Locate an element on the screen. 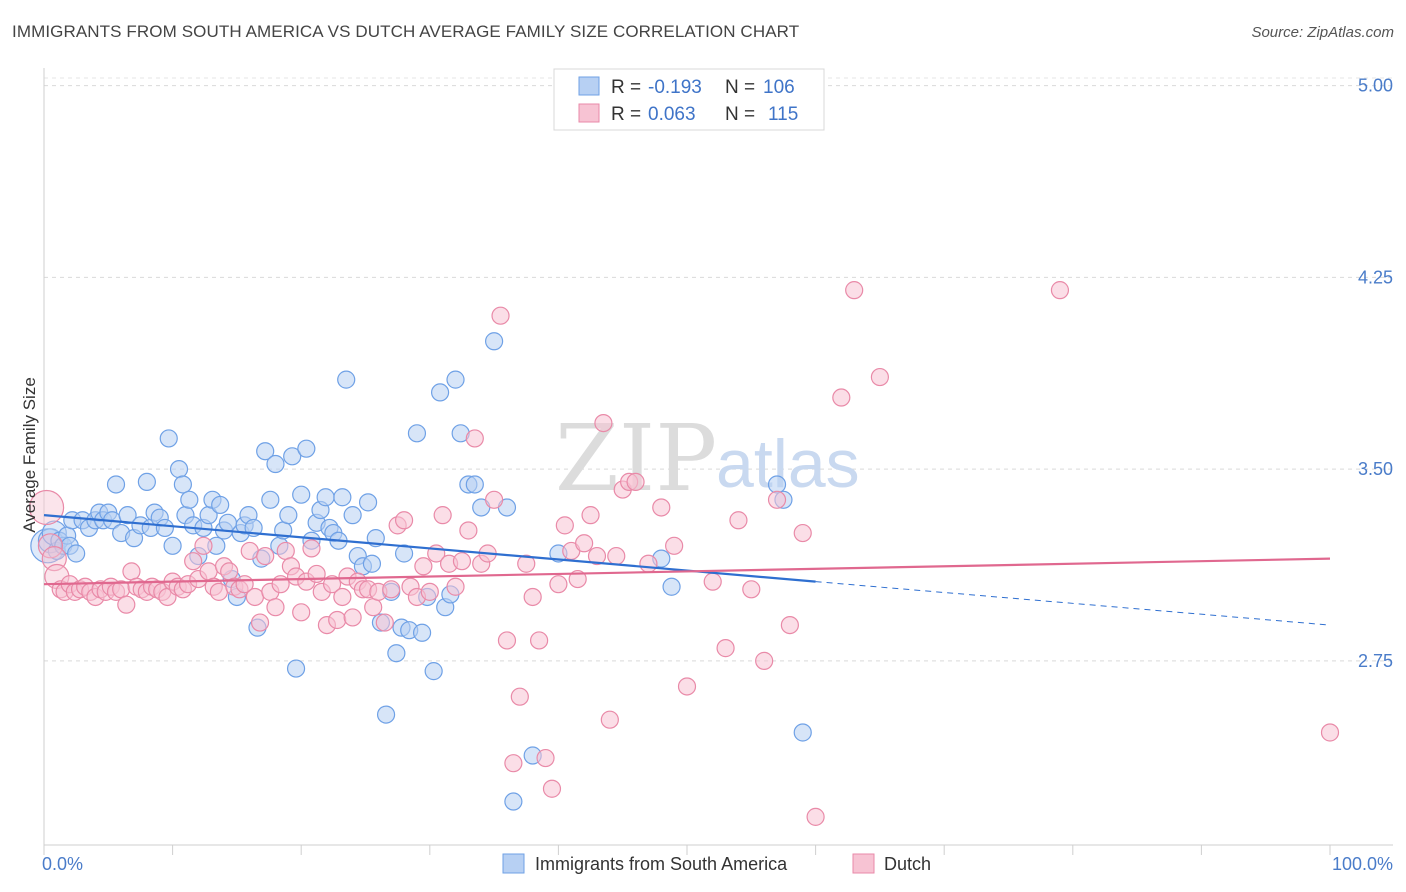 The height and width of the screenshot is (892, 1406). bottom-legend-swatch-blue is located at coordinates (513, 863).